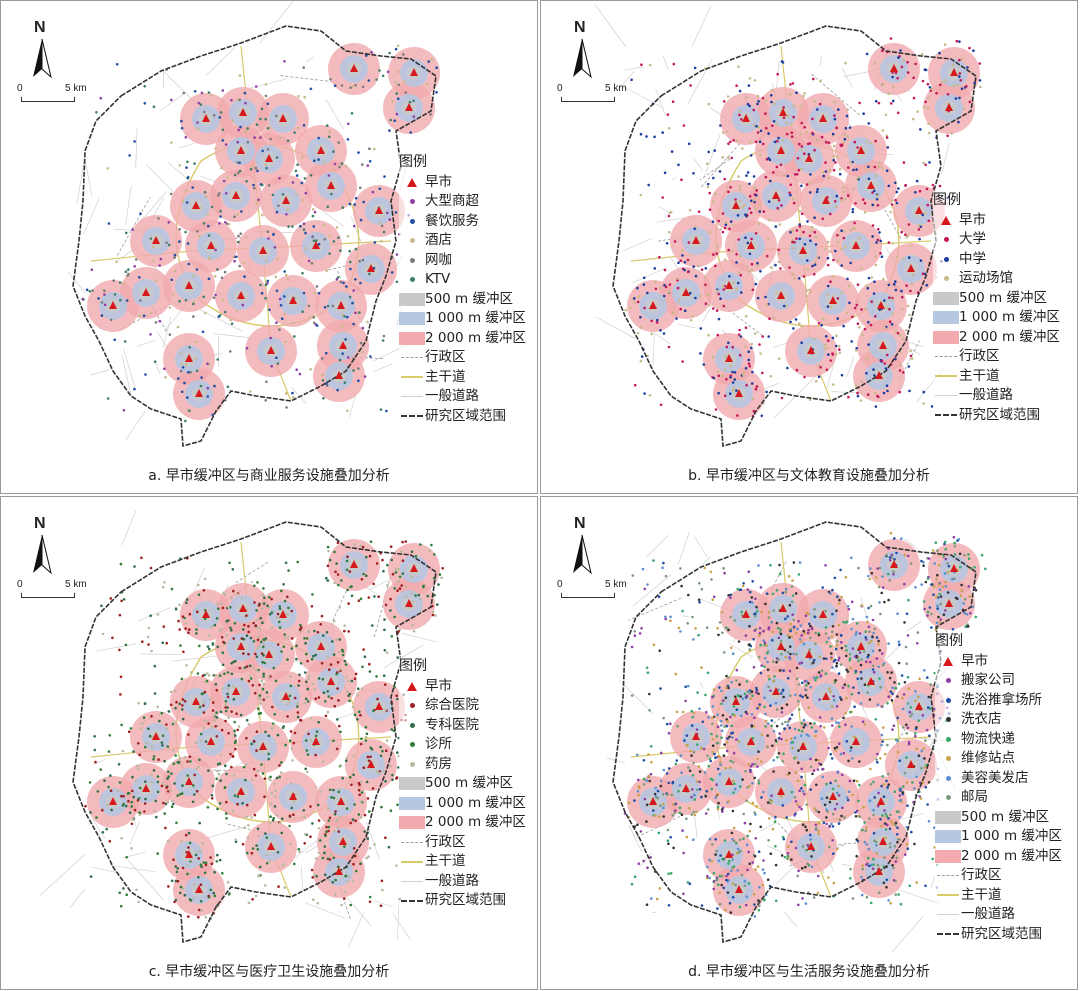 The width and height of the screenshot is (1080, 991). Describe the element at coordinates (996, 260) in the screenshot. I see `legend-item: 中学` at that location.